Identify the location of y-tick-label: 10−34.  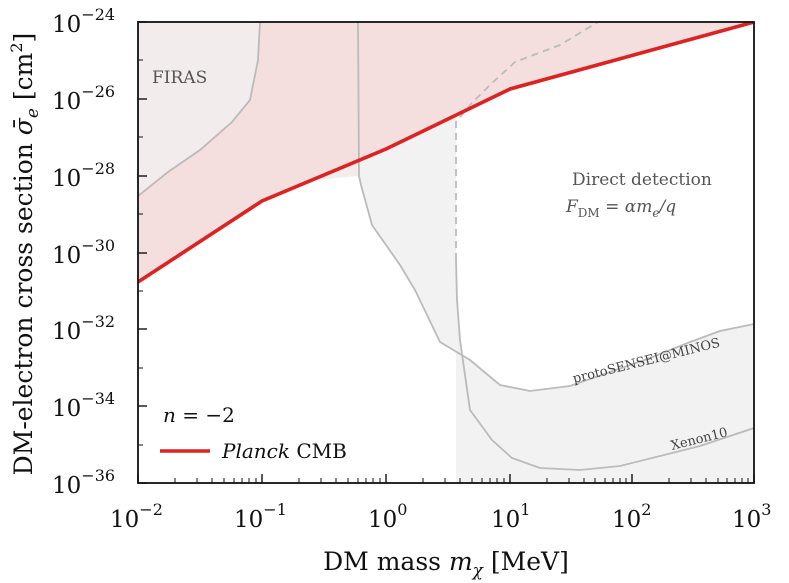
(83, 405).